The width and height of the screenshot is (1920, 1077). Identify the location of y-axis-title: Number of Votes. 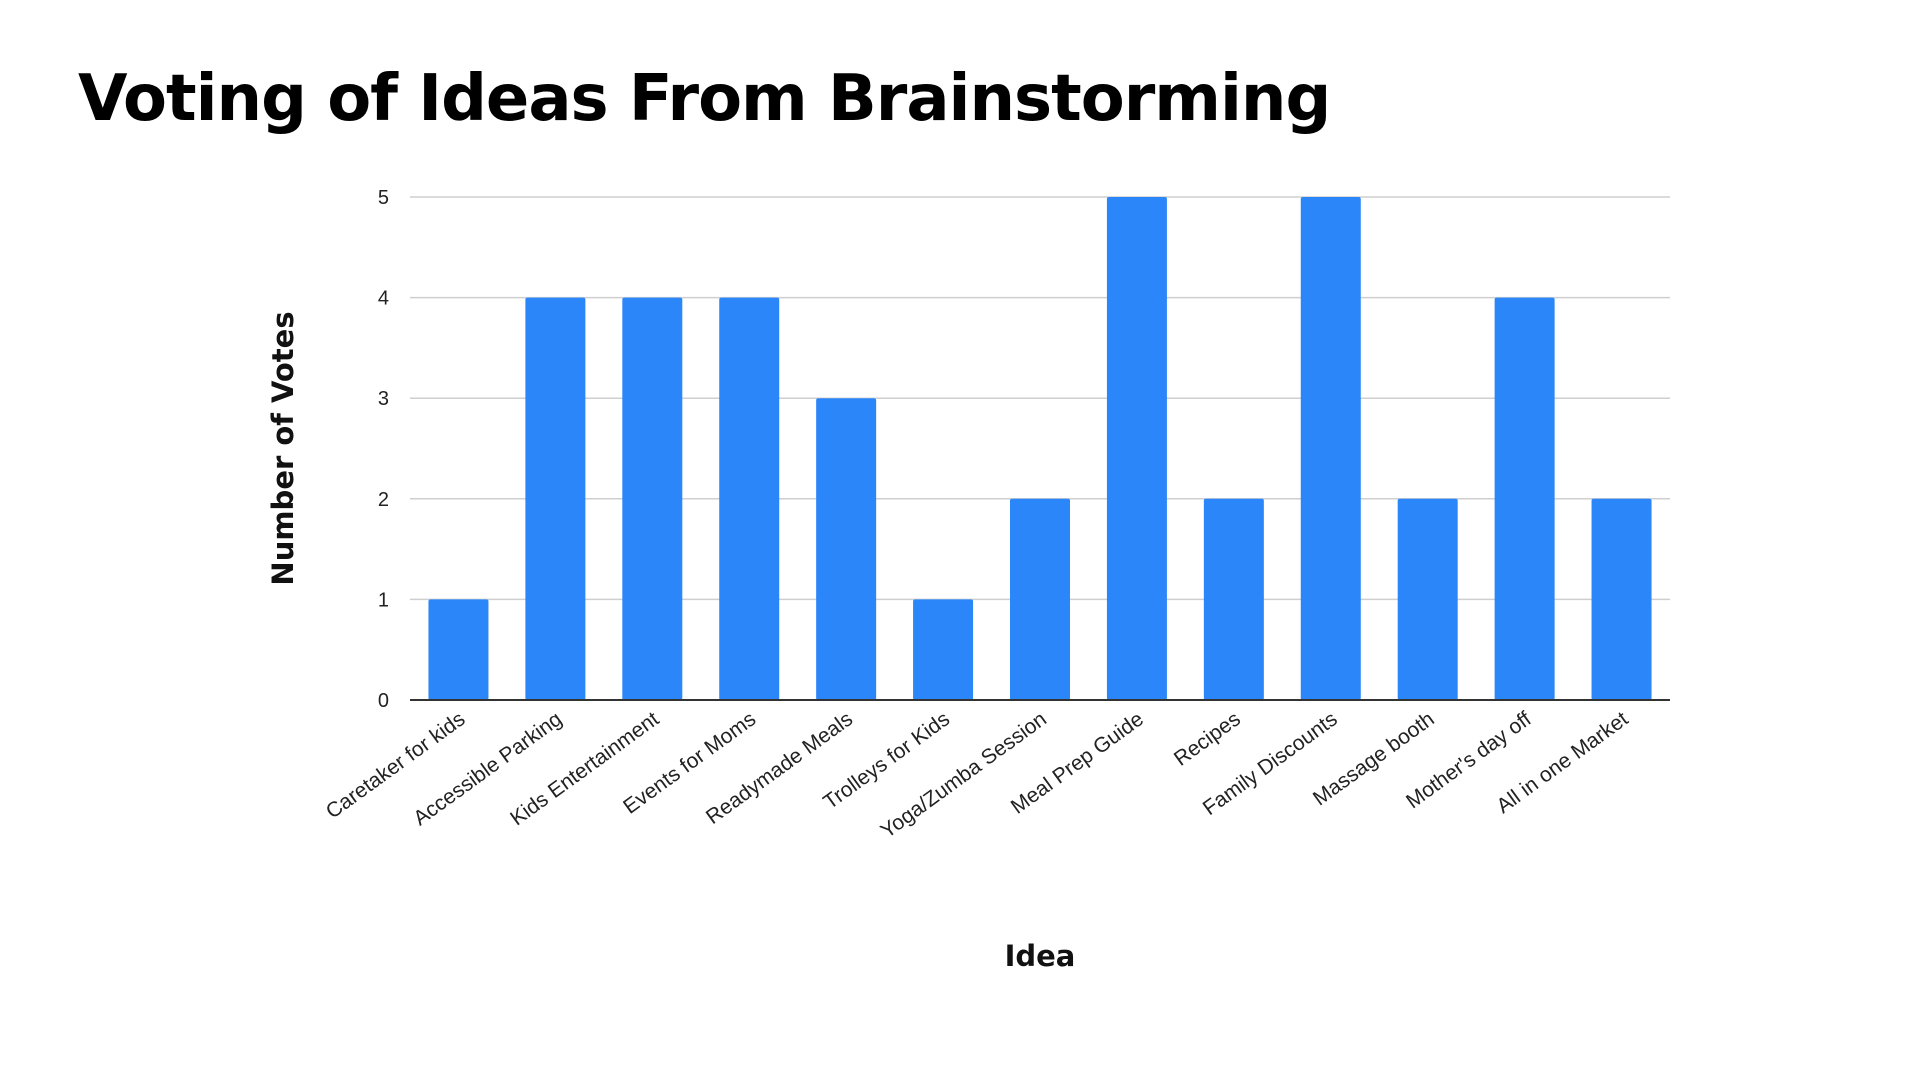
(283, 448).